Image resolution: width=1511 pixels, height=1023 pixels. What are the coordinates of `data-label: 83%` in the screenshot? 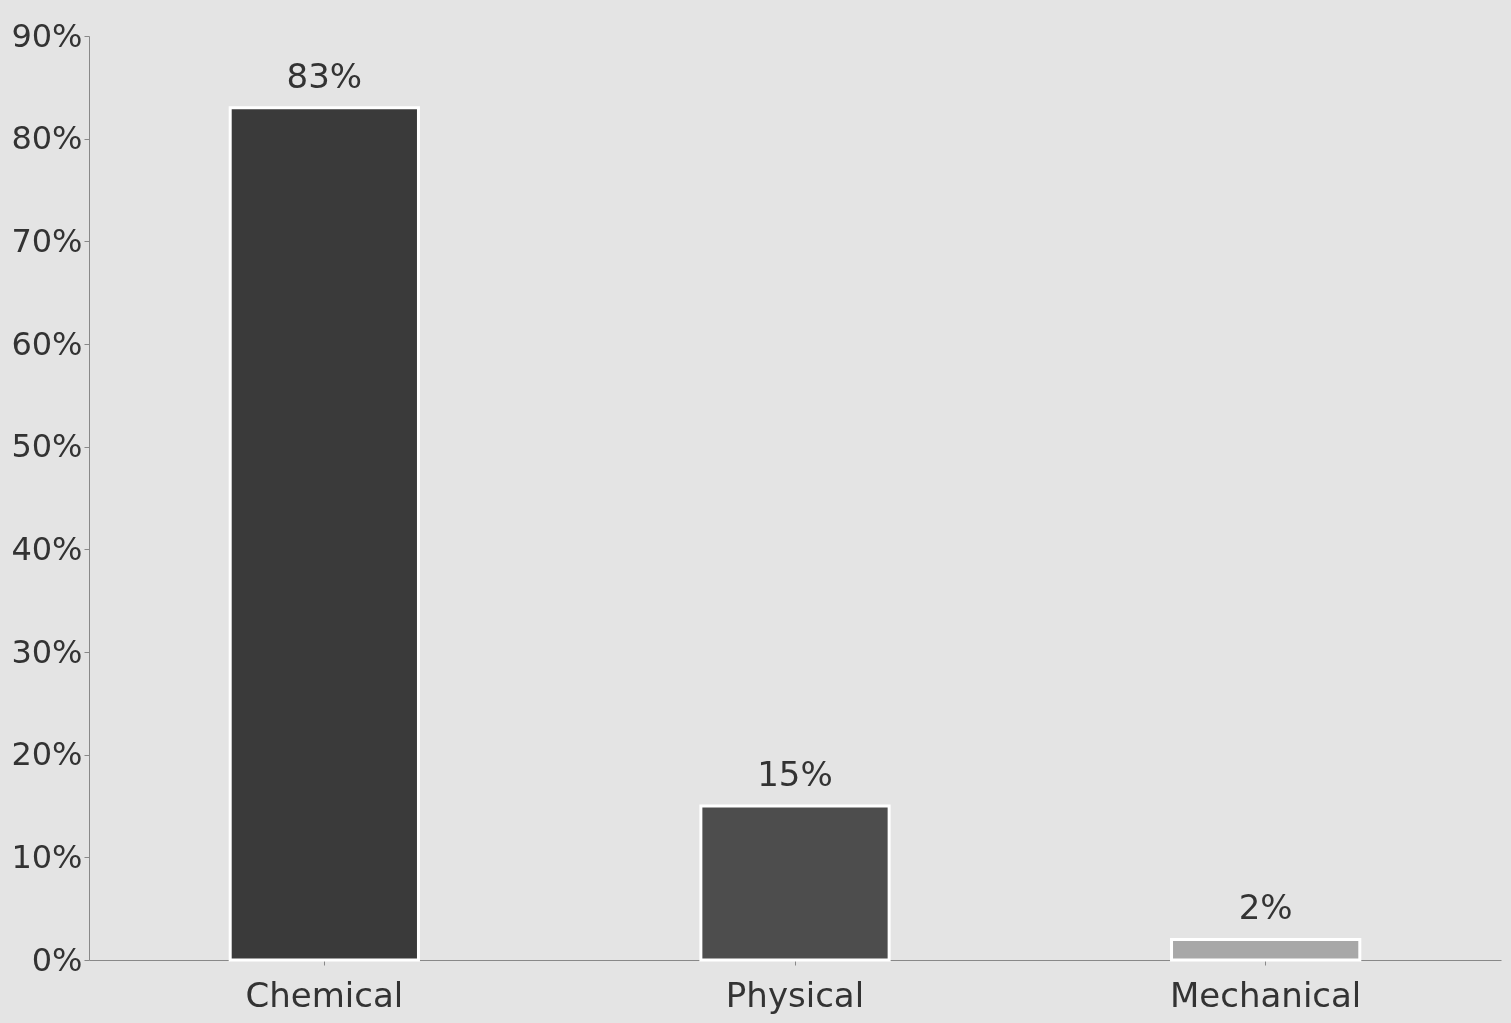 It's located at (324, 75).